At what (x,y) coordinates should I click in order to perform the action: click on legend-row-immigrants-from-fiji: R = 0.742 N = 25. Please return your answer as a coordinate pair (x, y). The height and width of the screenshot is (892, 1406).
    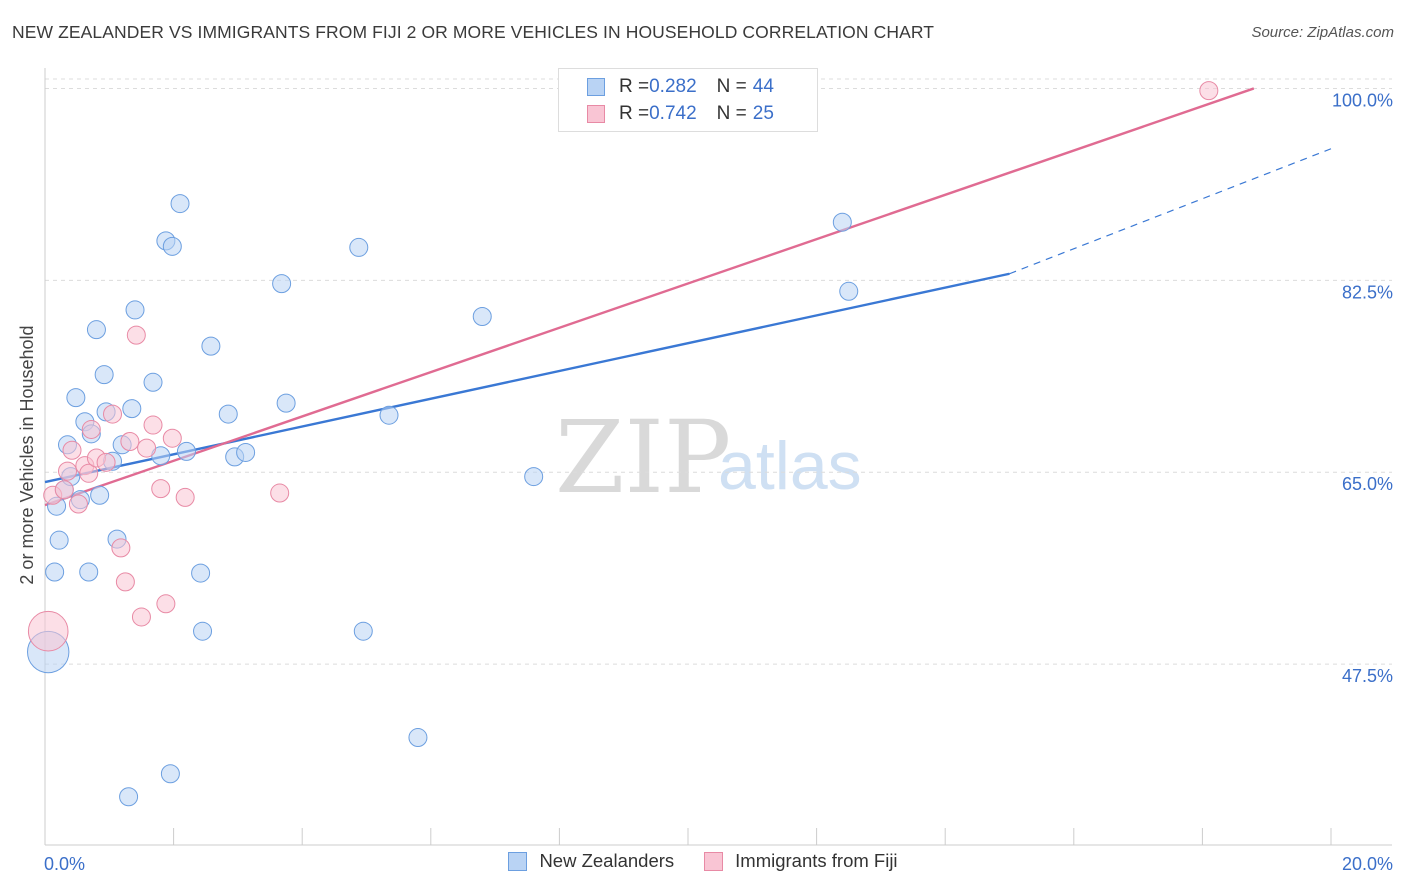
    Looking at the image, I should click on (680, 114).